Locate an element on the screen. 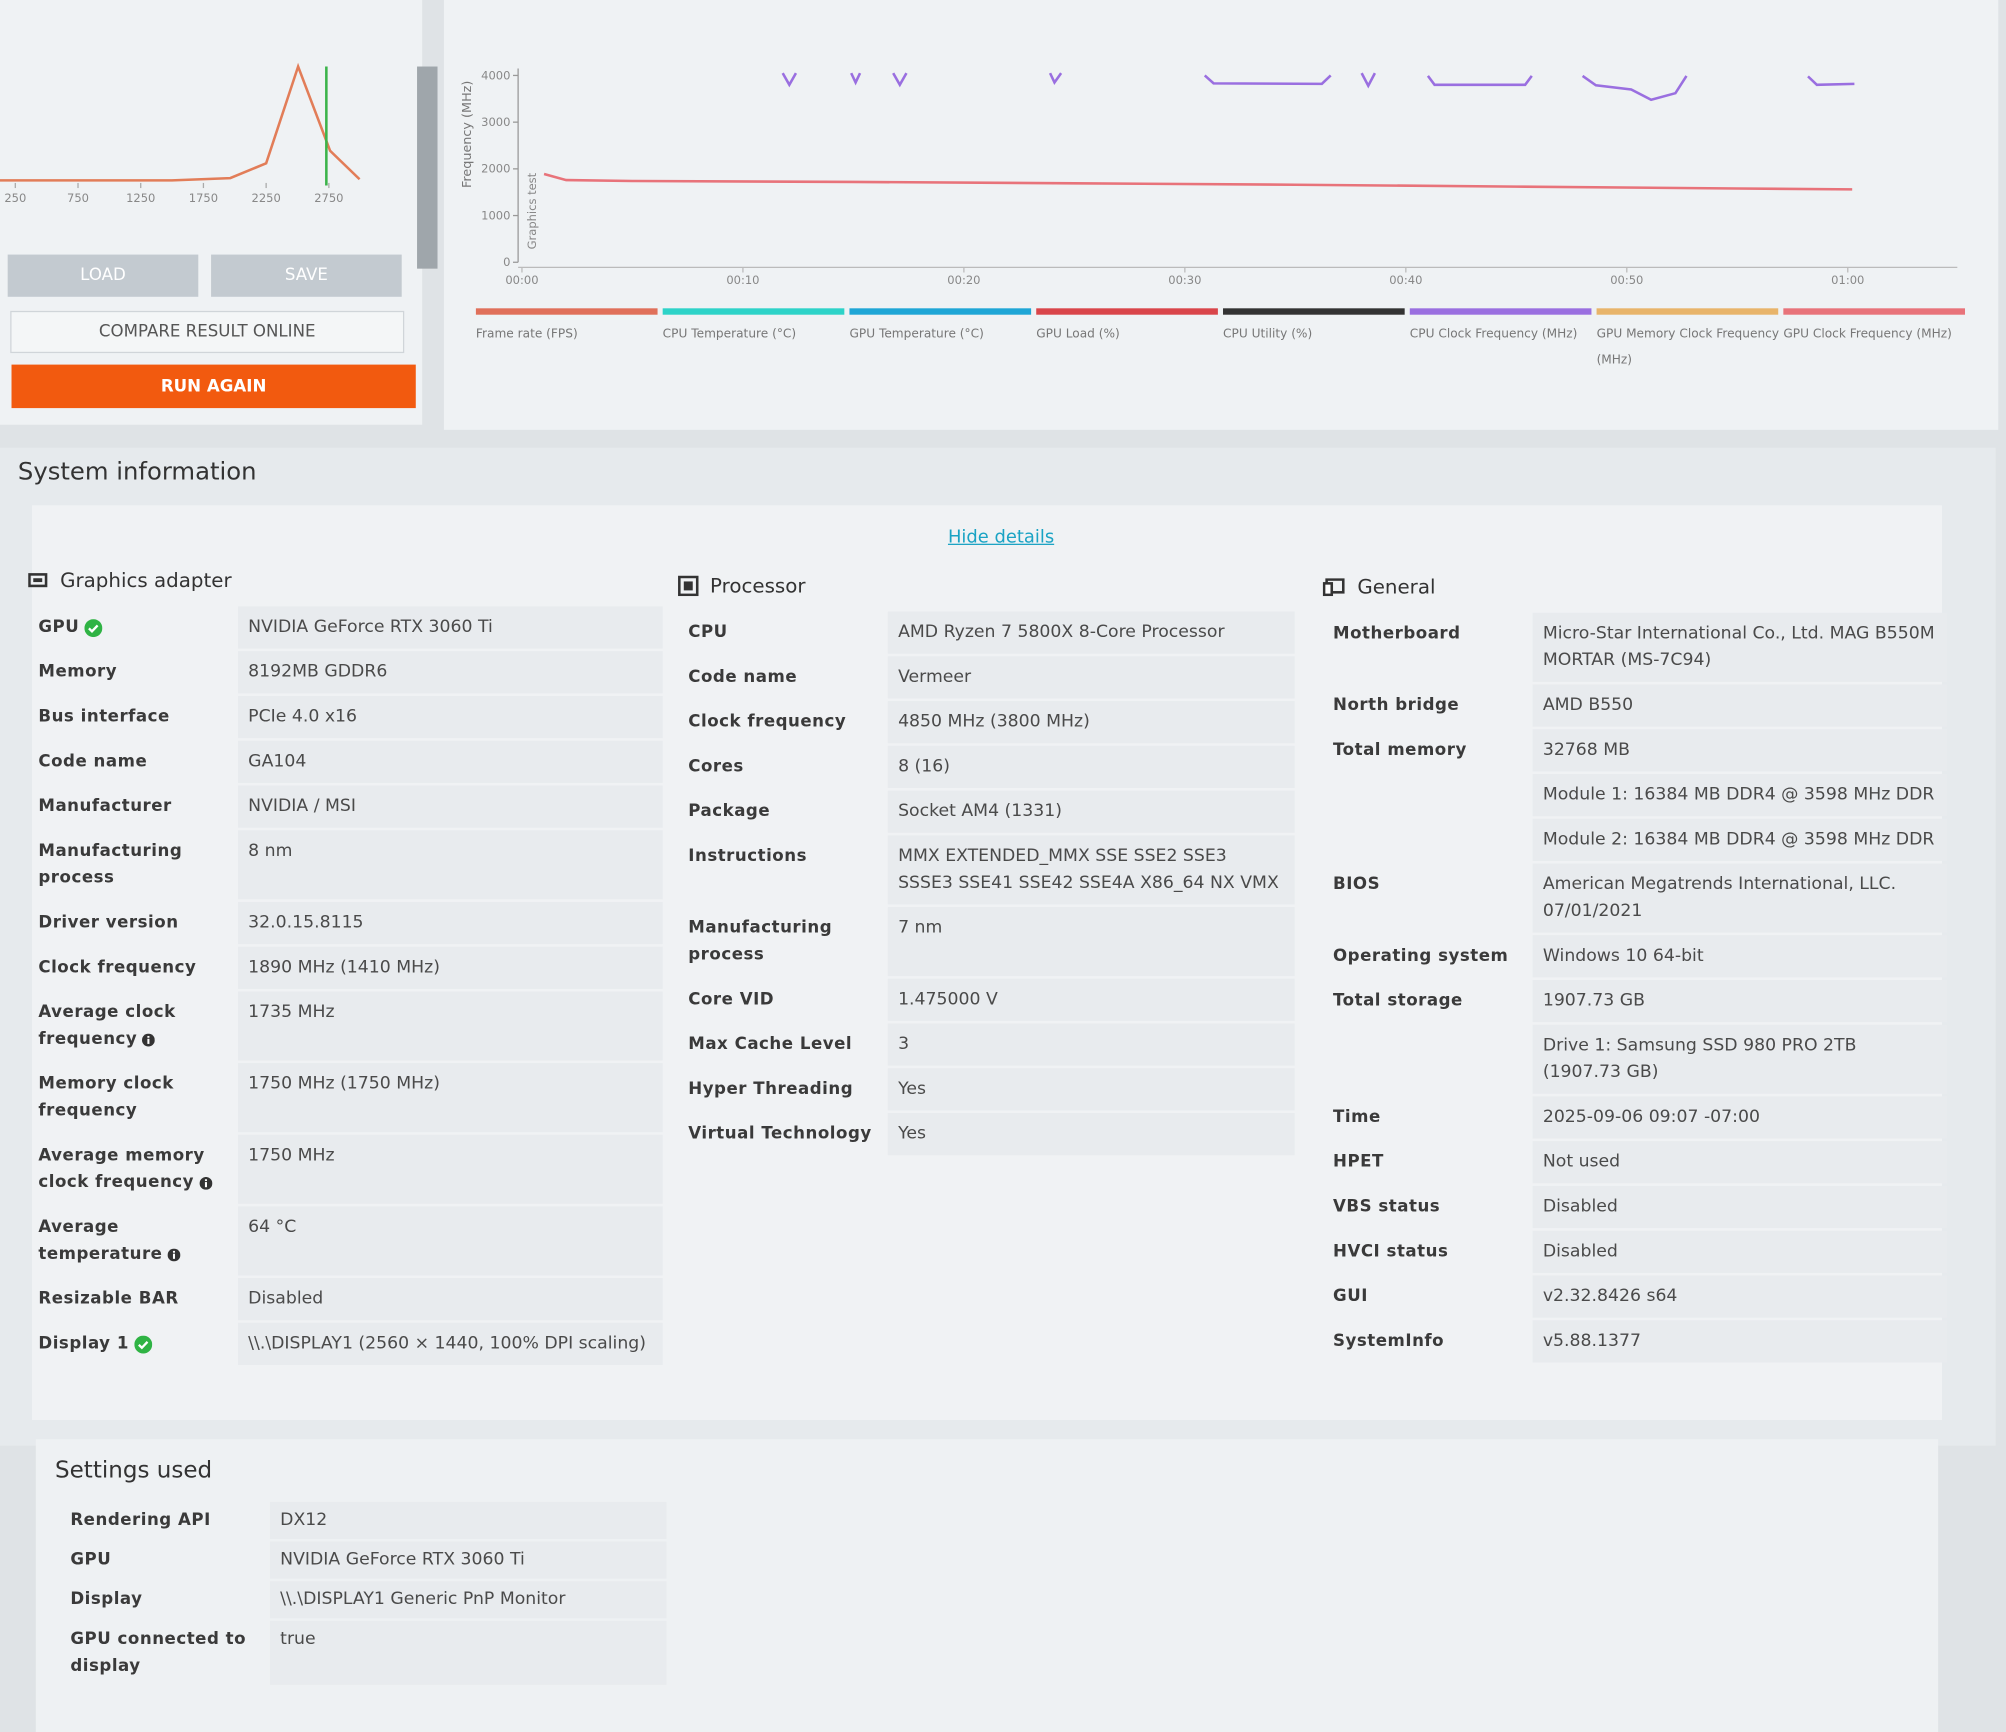 The image size is (2006, 1732). info-row: Average memory clock frequency 1750 MHz is located at coordinates (345, 1169).